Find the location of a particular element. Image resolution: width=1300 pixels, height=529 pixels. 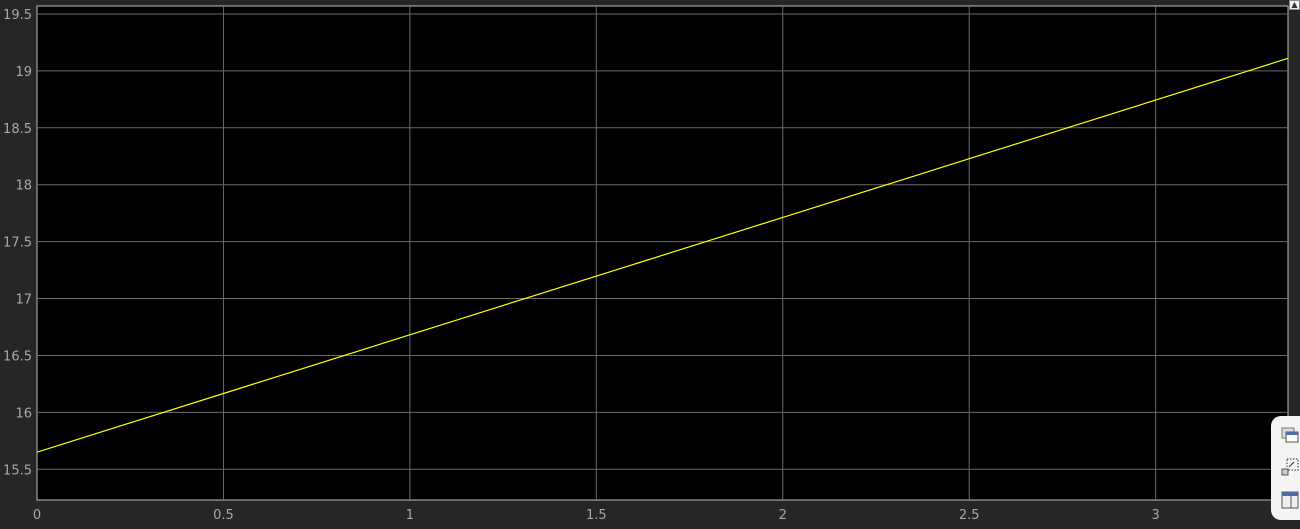

side-toolbar is located at coordinates (1285, 468).